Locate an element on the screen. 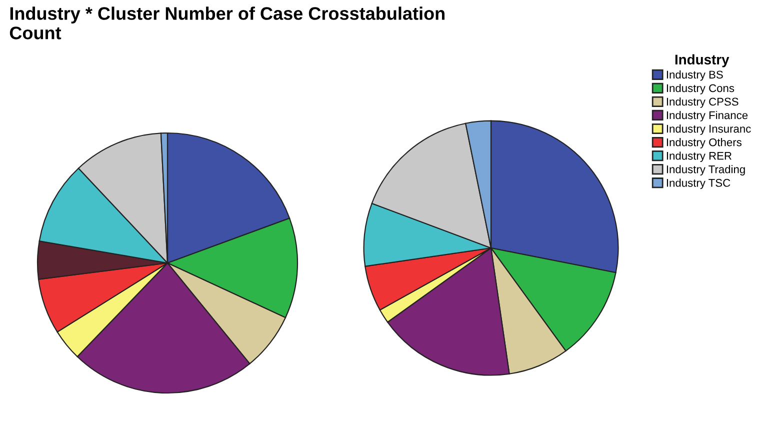  legend-label: Industry CPSS is located at coordinates (702, 102).